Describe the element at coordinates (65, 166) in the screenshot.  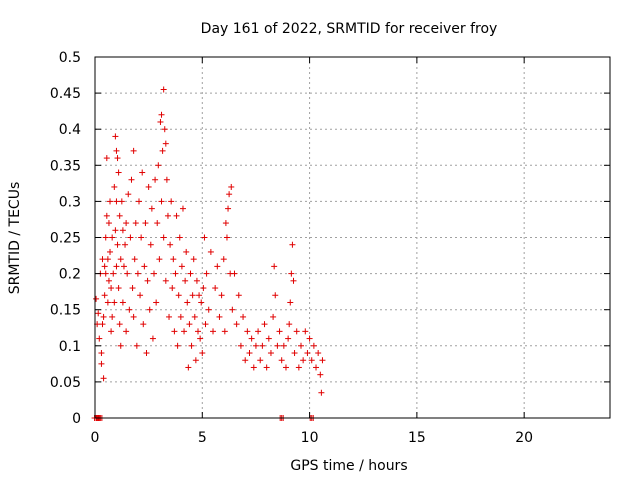
I see `y-tick-label: 0.35` at that location.